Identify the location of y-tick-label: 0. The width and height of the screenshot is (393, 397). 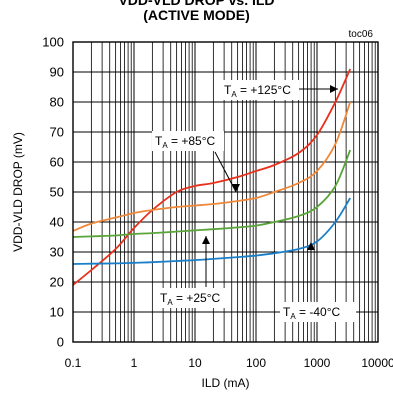
(60, 342).